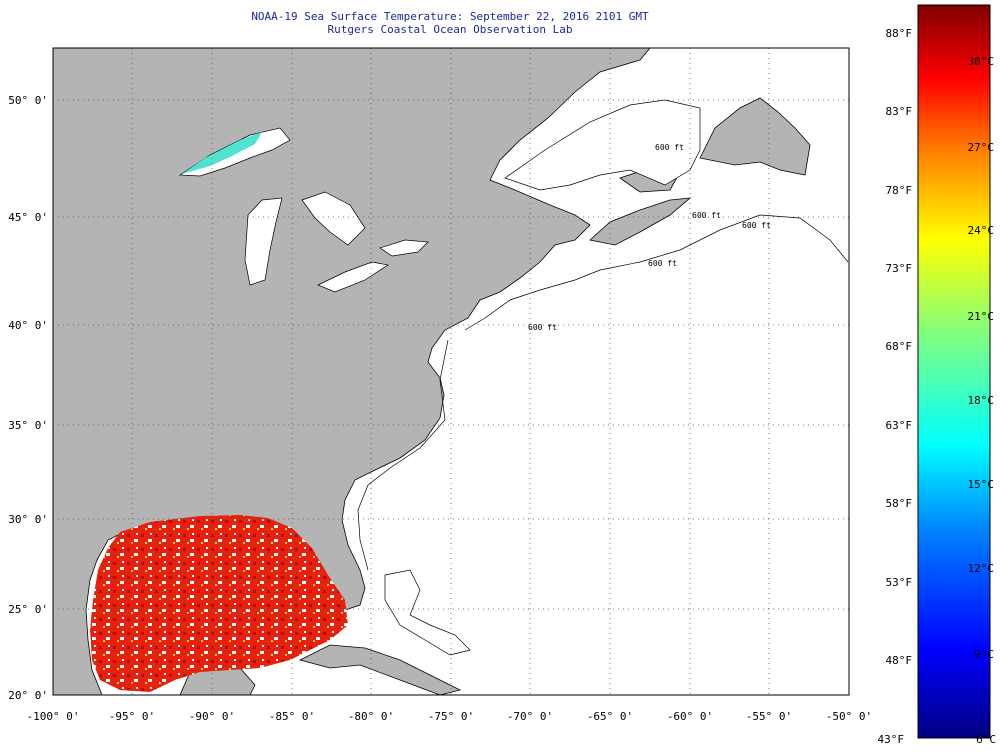 The height and width of the screenshot is (754, 1000). I want to click on isobath-south, so click(403, 455).